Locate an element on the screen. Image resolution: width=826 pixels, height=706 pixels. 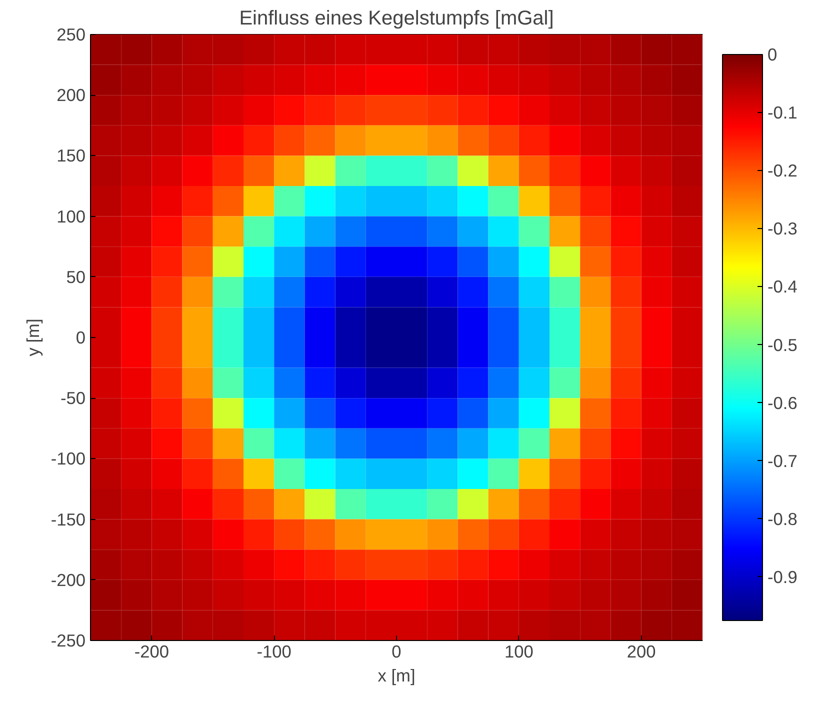
y-tick-label: -150 is located at coordinates (68, 519).